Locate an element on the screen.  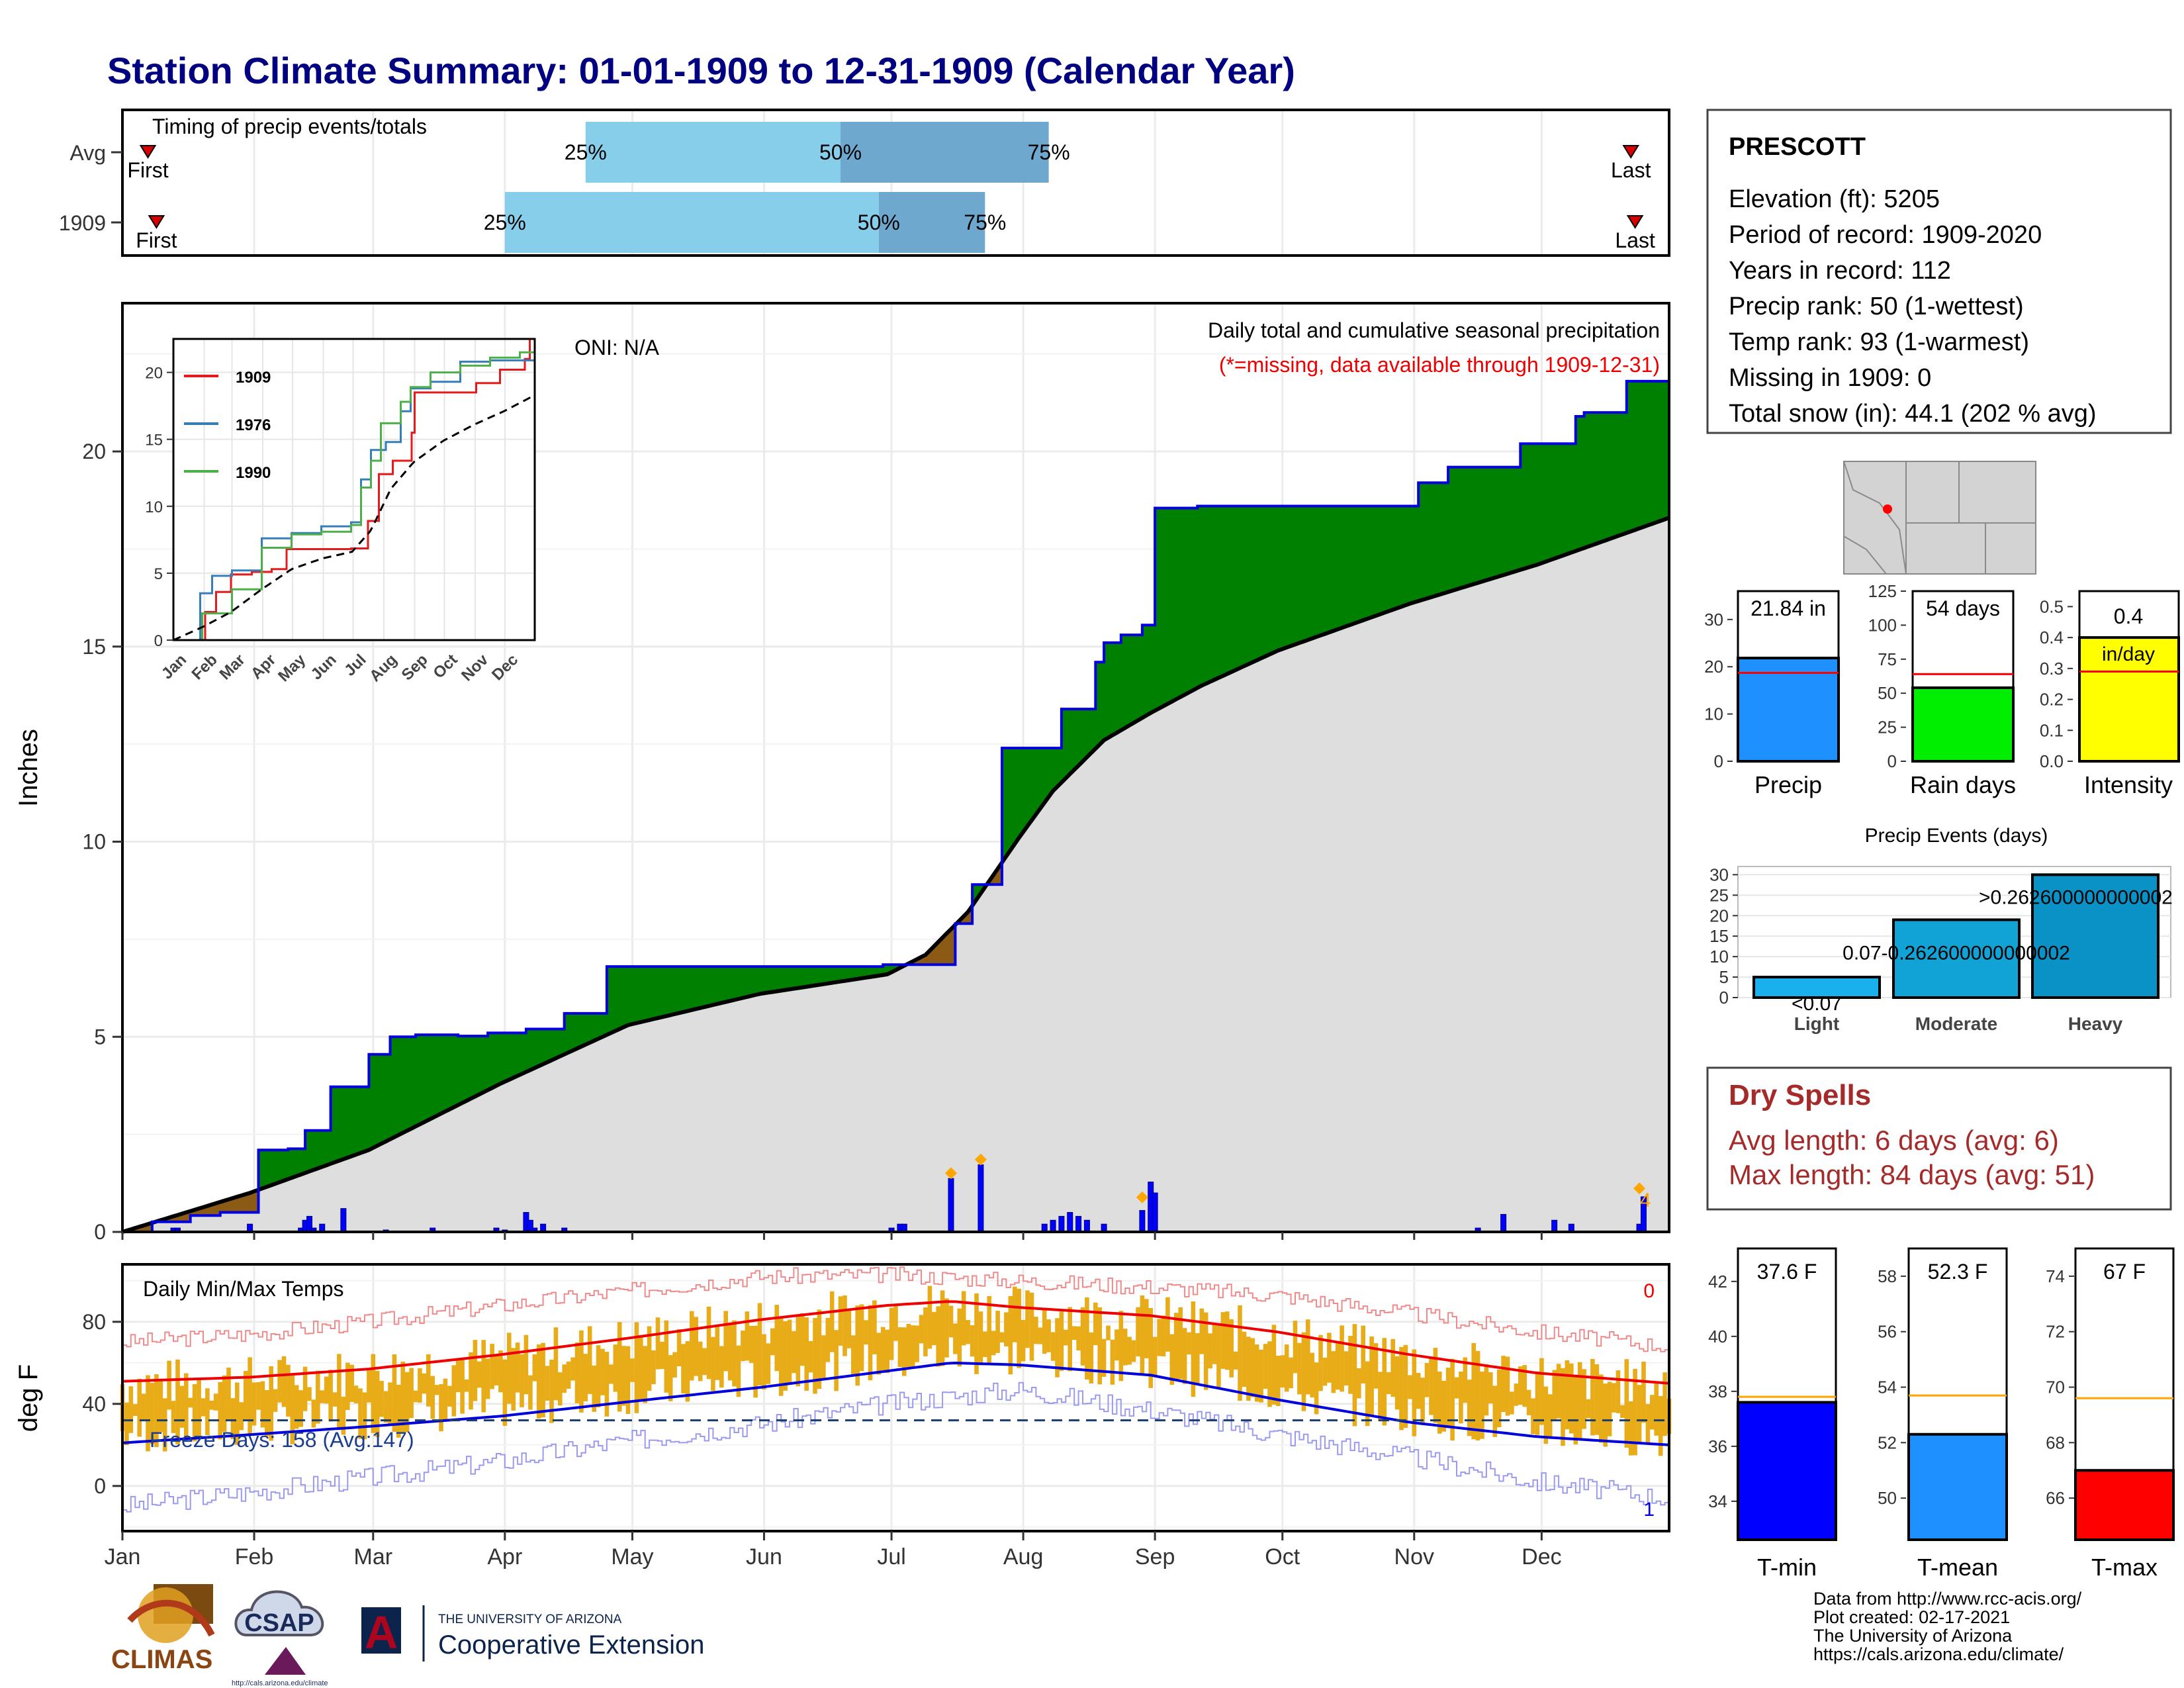
inset-legend-label-1990: 1990 is located at coordinates (253, 473).